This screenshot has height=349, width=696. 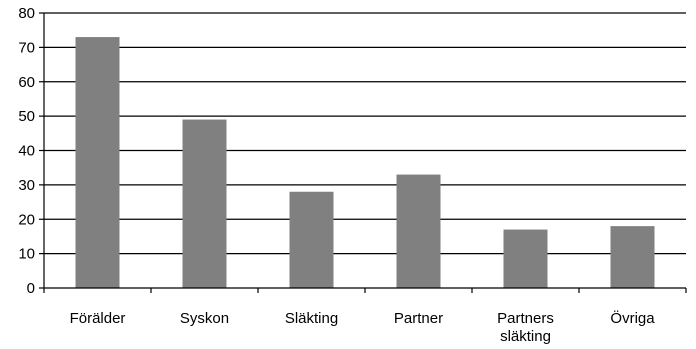 I want to click on y-tick-label: 60, so click(x=26, y=82).